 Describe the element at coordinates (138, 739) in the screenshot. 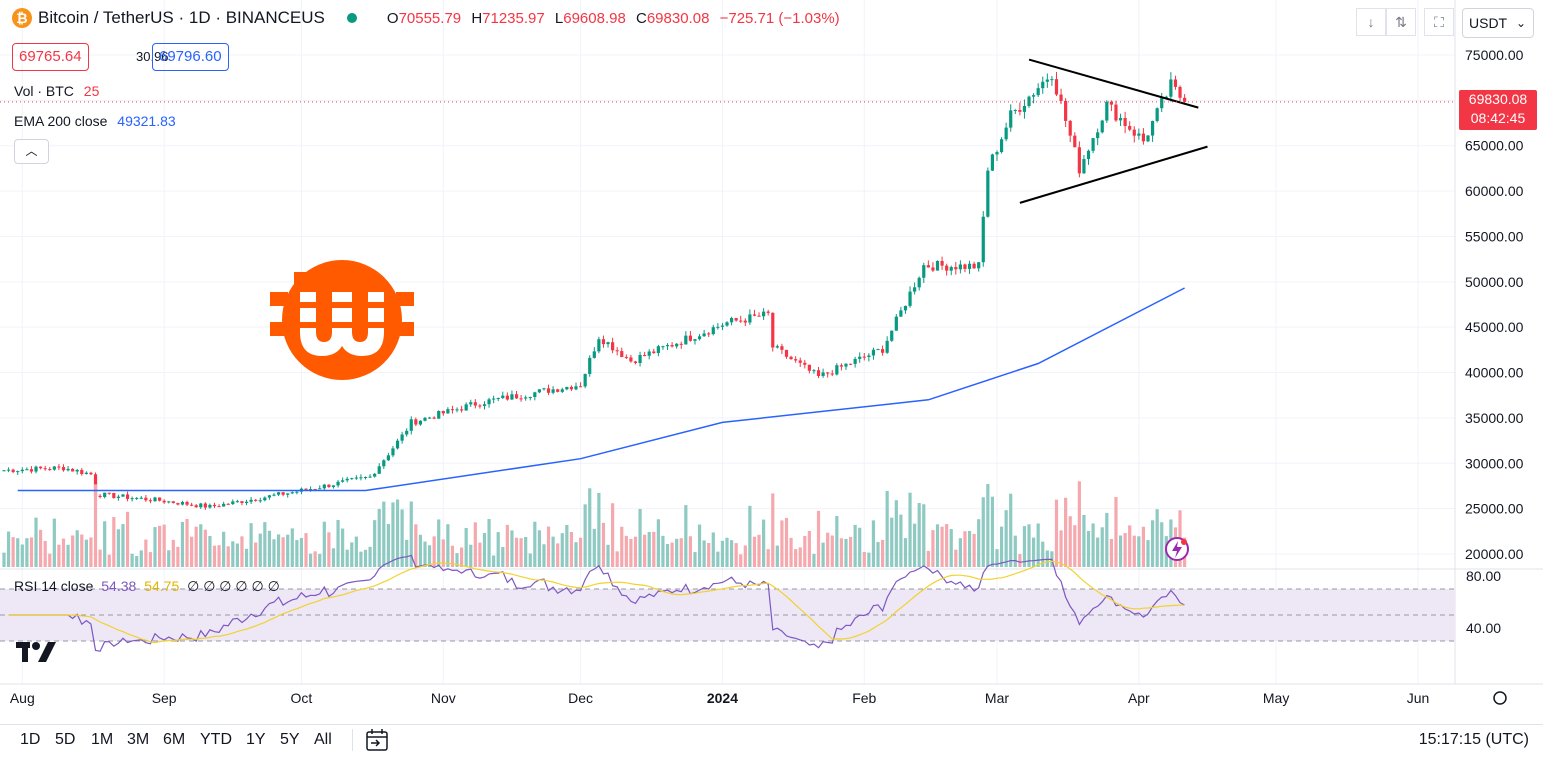

I see `range-button-3m: 3M` at that location.